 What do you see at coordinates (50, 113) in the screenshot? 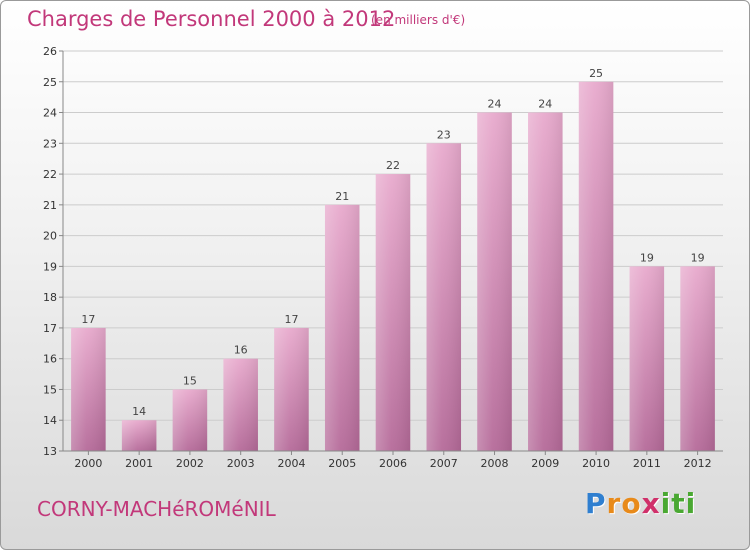
I see `y-tick-label: 24` at bounding box center [50, 113].